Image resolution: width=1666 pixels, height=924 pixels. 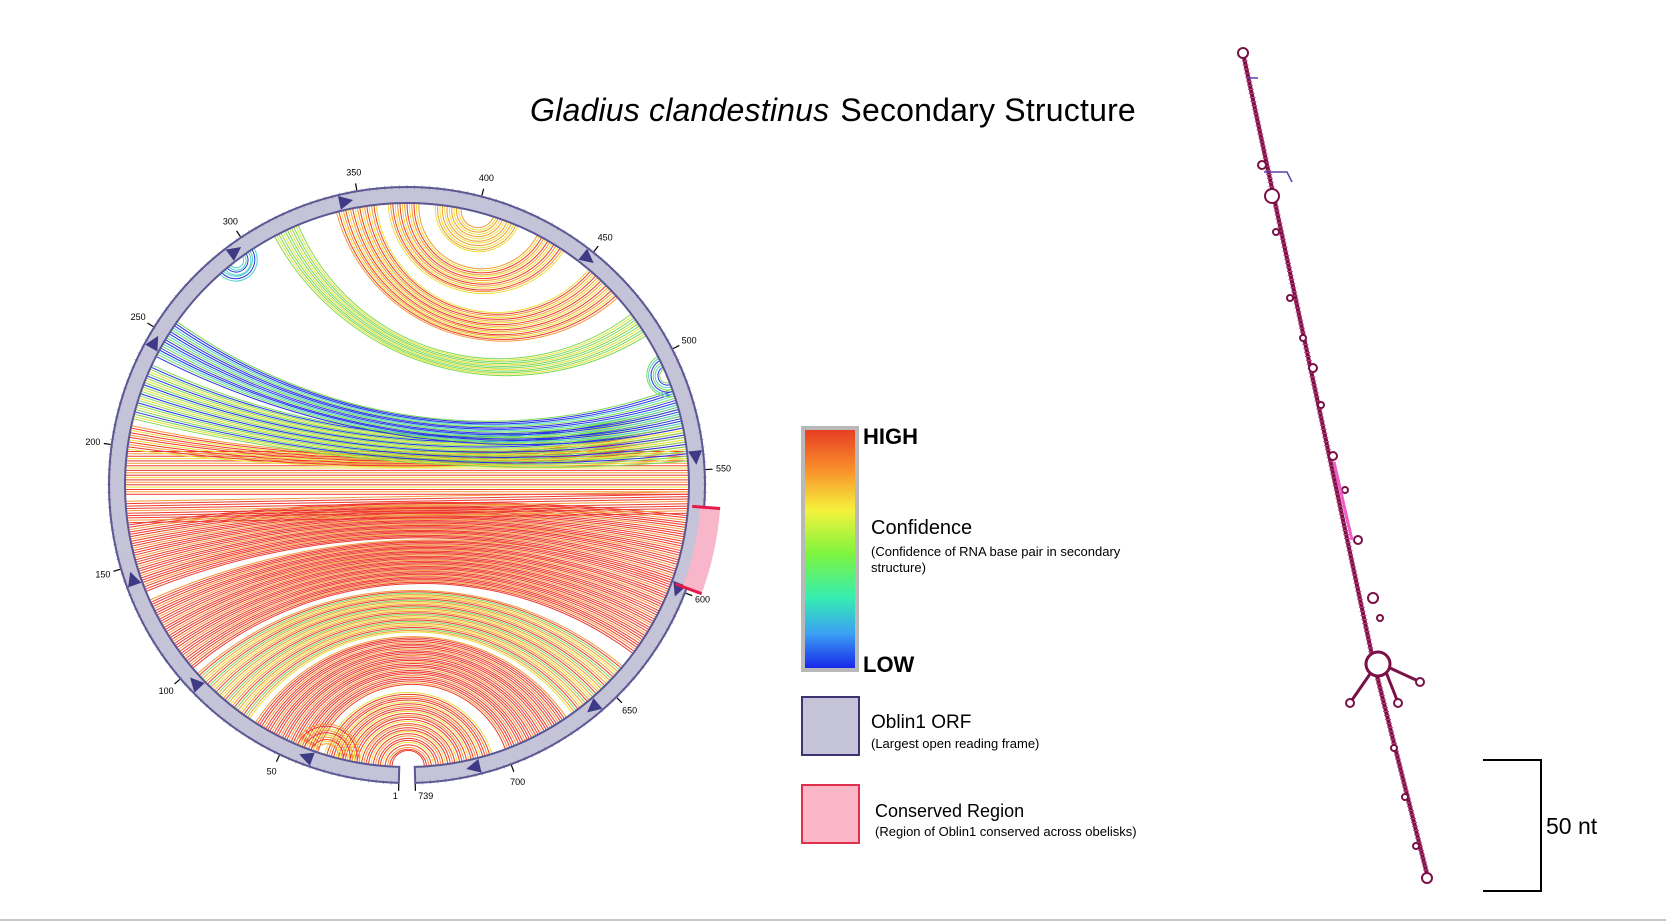 I want to click on orf-swatch, so click(x=830, y=726).